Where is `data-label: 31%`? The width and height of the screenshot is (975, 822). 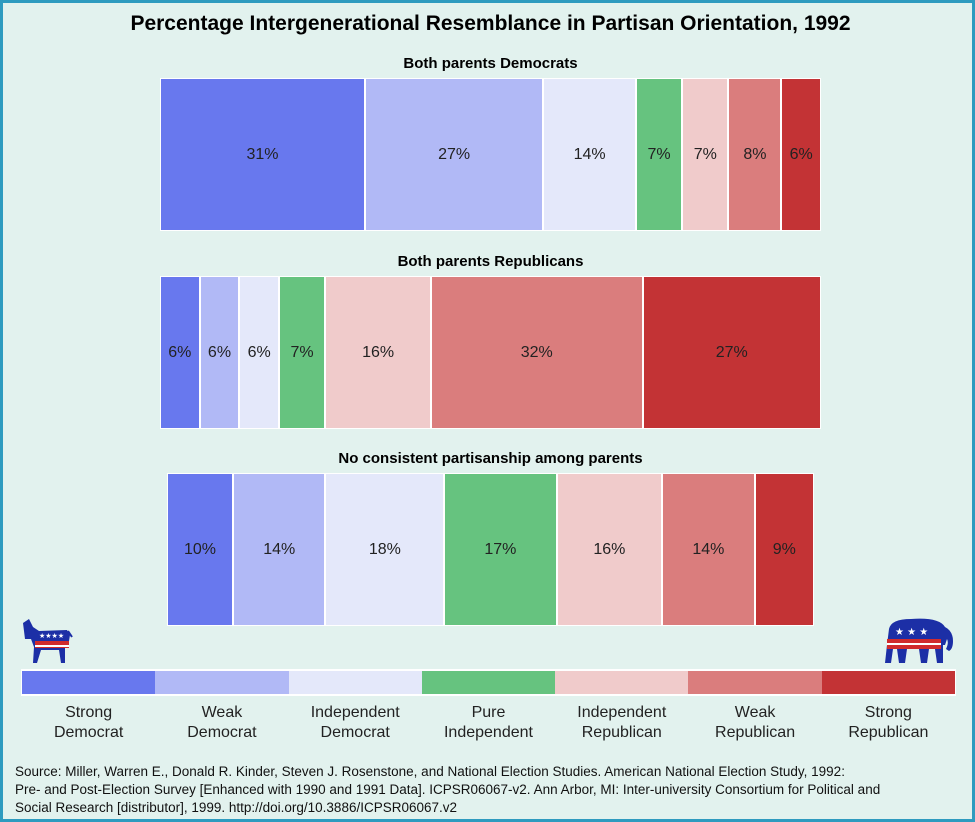
data-label: 31% is located at coordinates (262, 154).